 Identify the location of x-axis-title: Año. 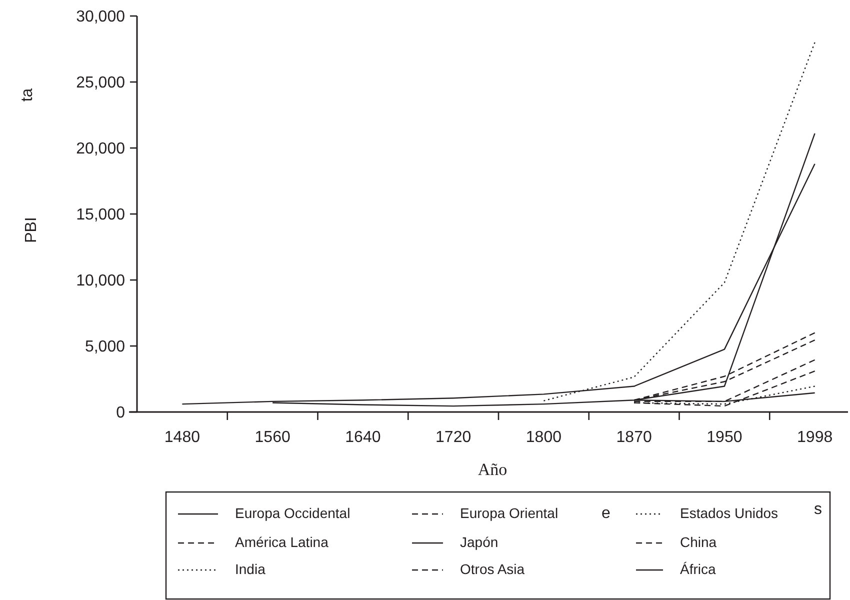
(493, 469).